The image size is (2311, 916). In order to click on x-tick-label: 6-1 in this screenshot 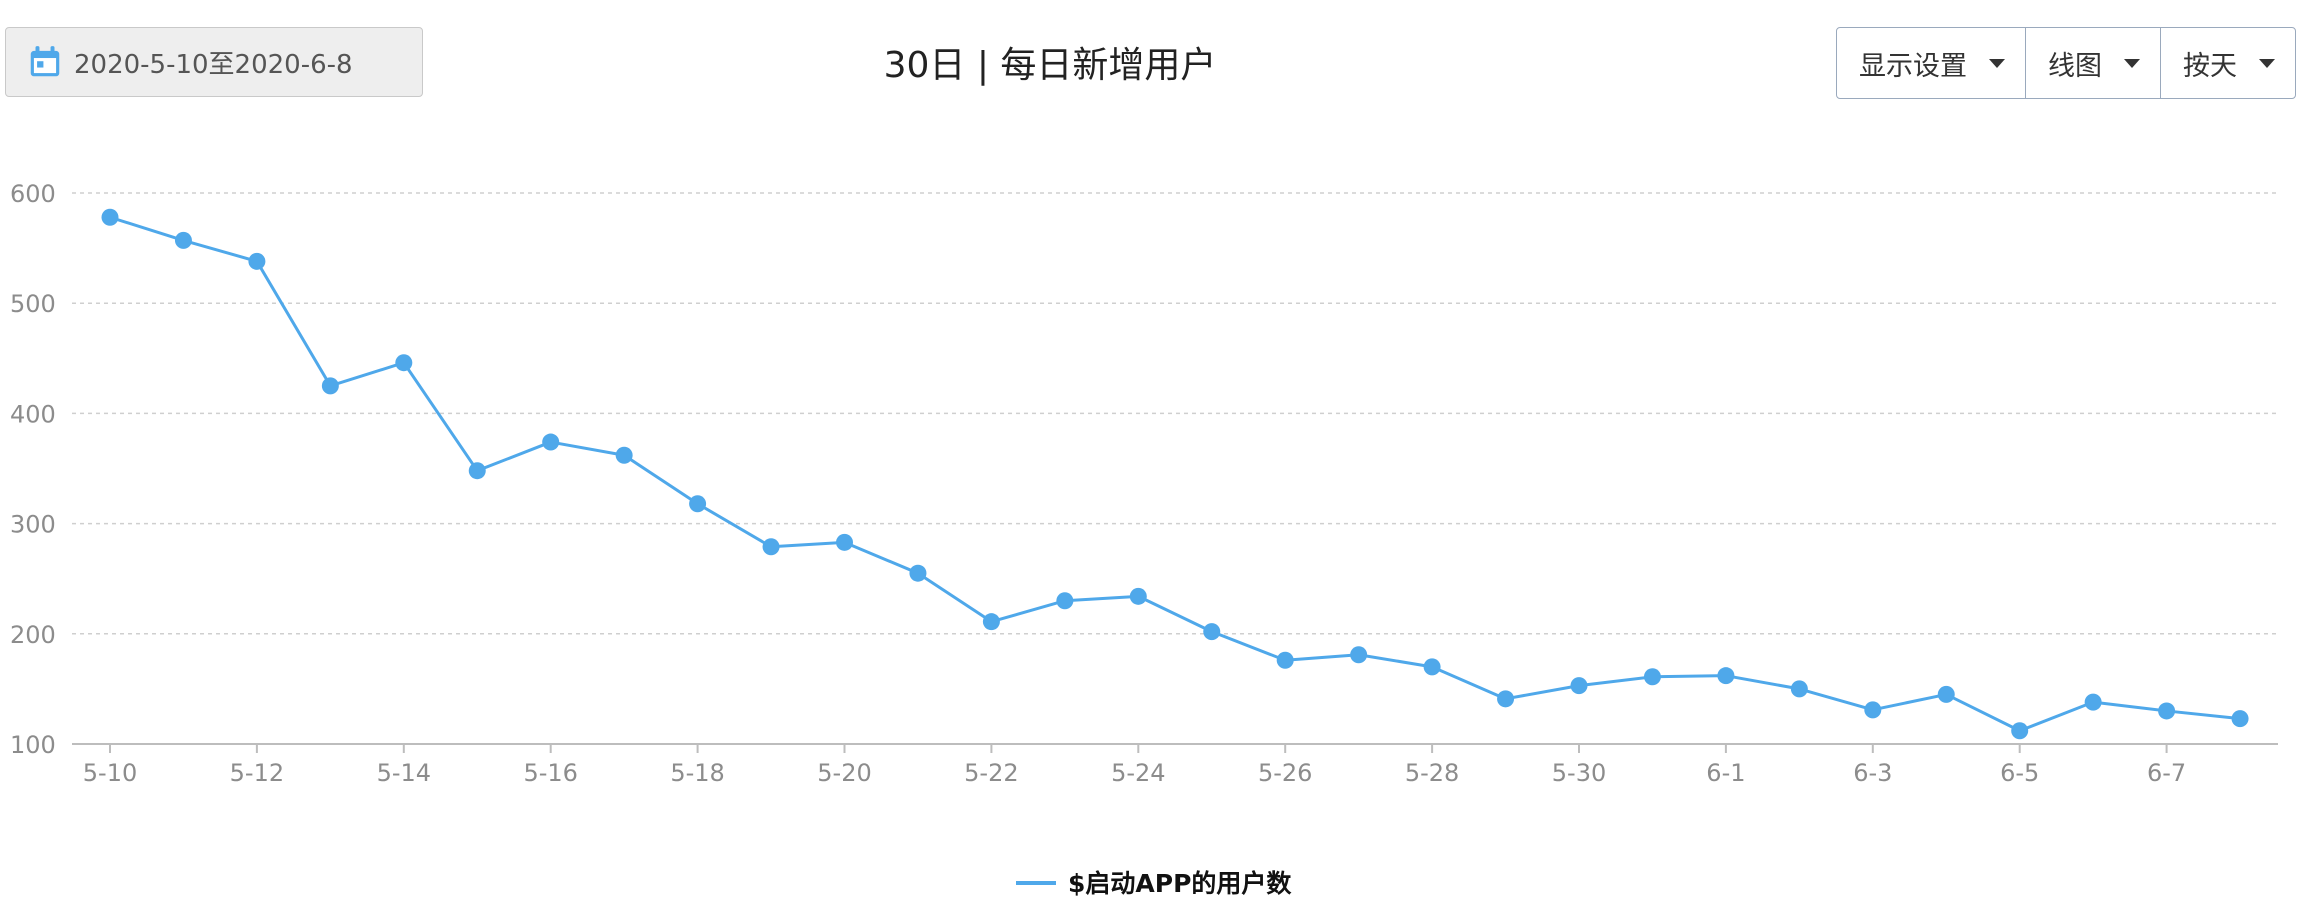, I will do `click(1725, 773)`.